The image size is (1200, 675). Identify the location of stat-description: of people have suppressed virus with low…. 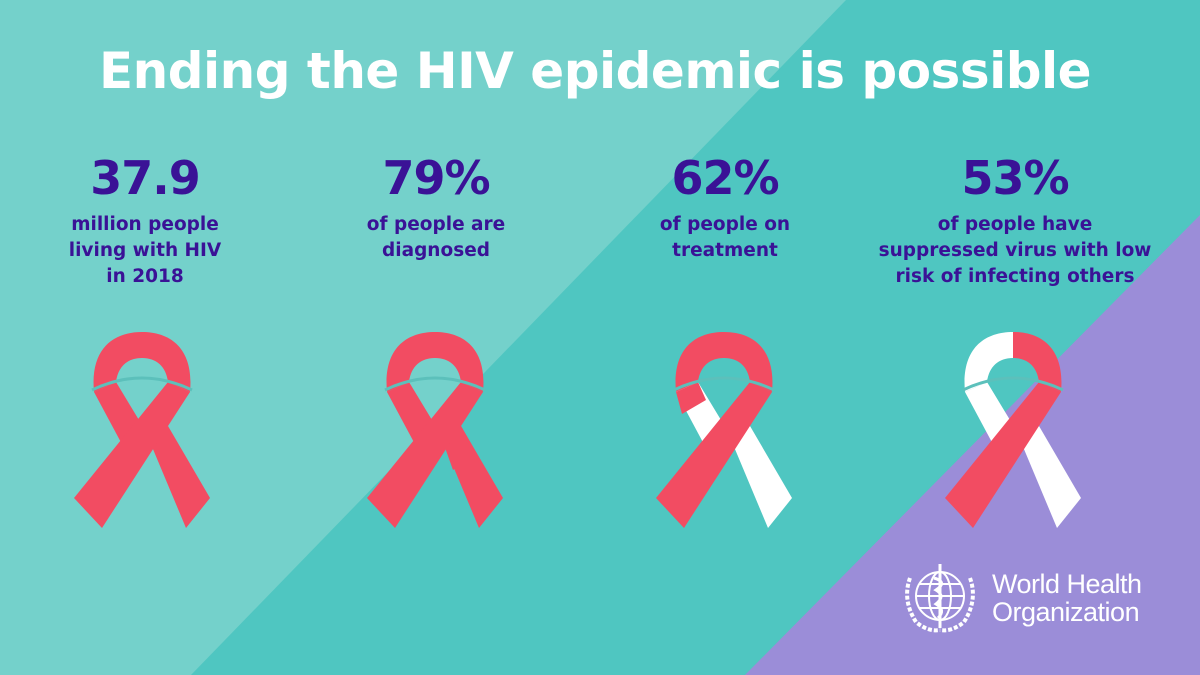
(1015, 251).